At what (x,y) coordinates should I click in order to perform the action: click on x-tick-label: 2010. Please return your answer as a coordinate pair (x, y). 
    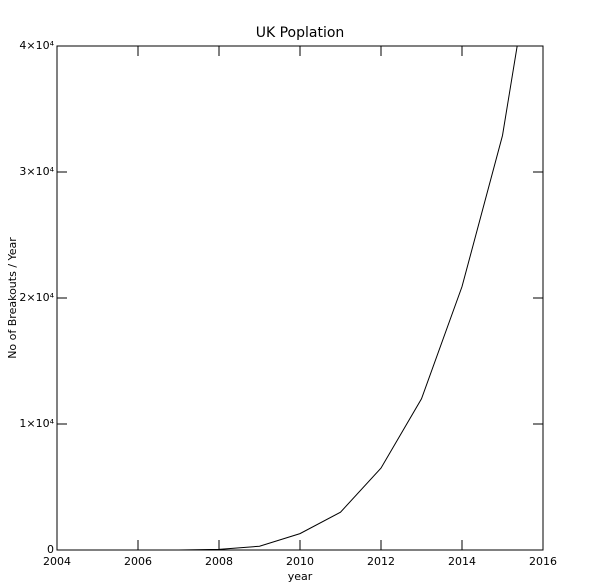
    Looking at the image, I should click on (300, 561).